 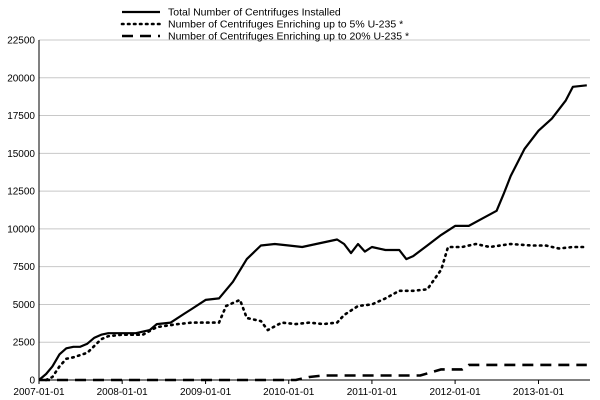 I want to click on x-tick-label: 2009-01-01, so click(x=206, y=392).